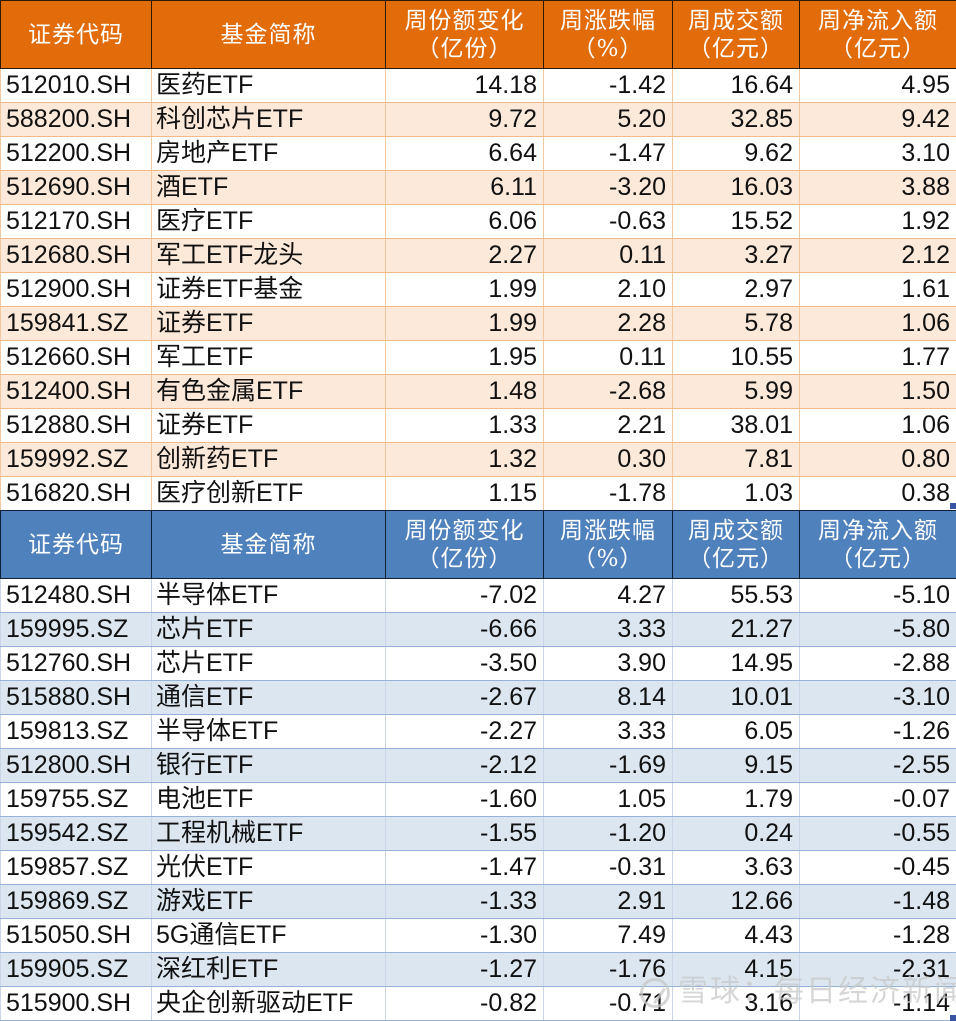  What do you see at coordinates (76, 85) in the screenshot?
I see `code-cell: 512010.SH` at bounding box center [76, 85].